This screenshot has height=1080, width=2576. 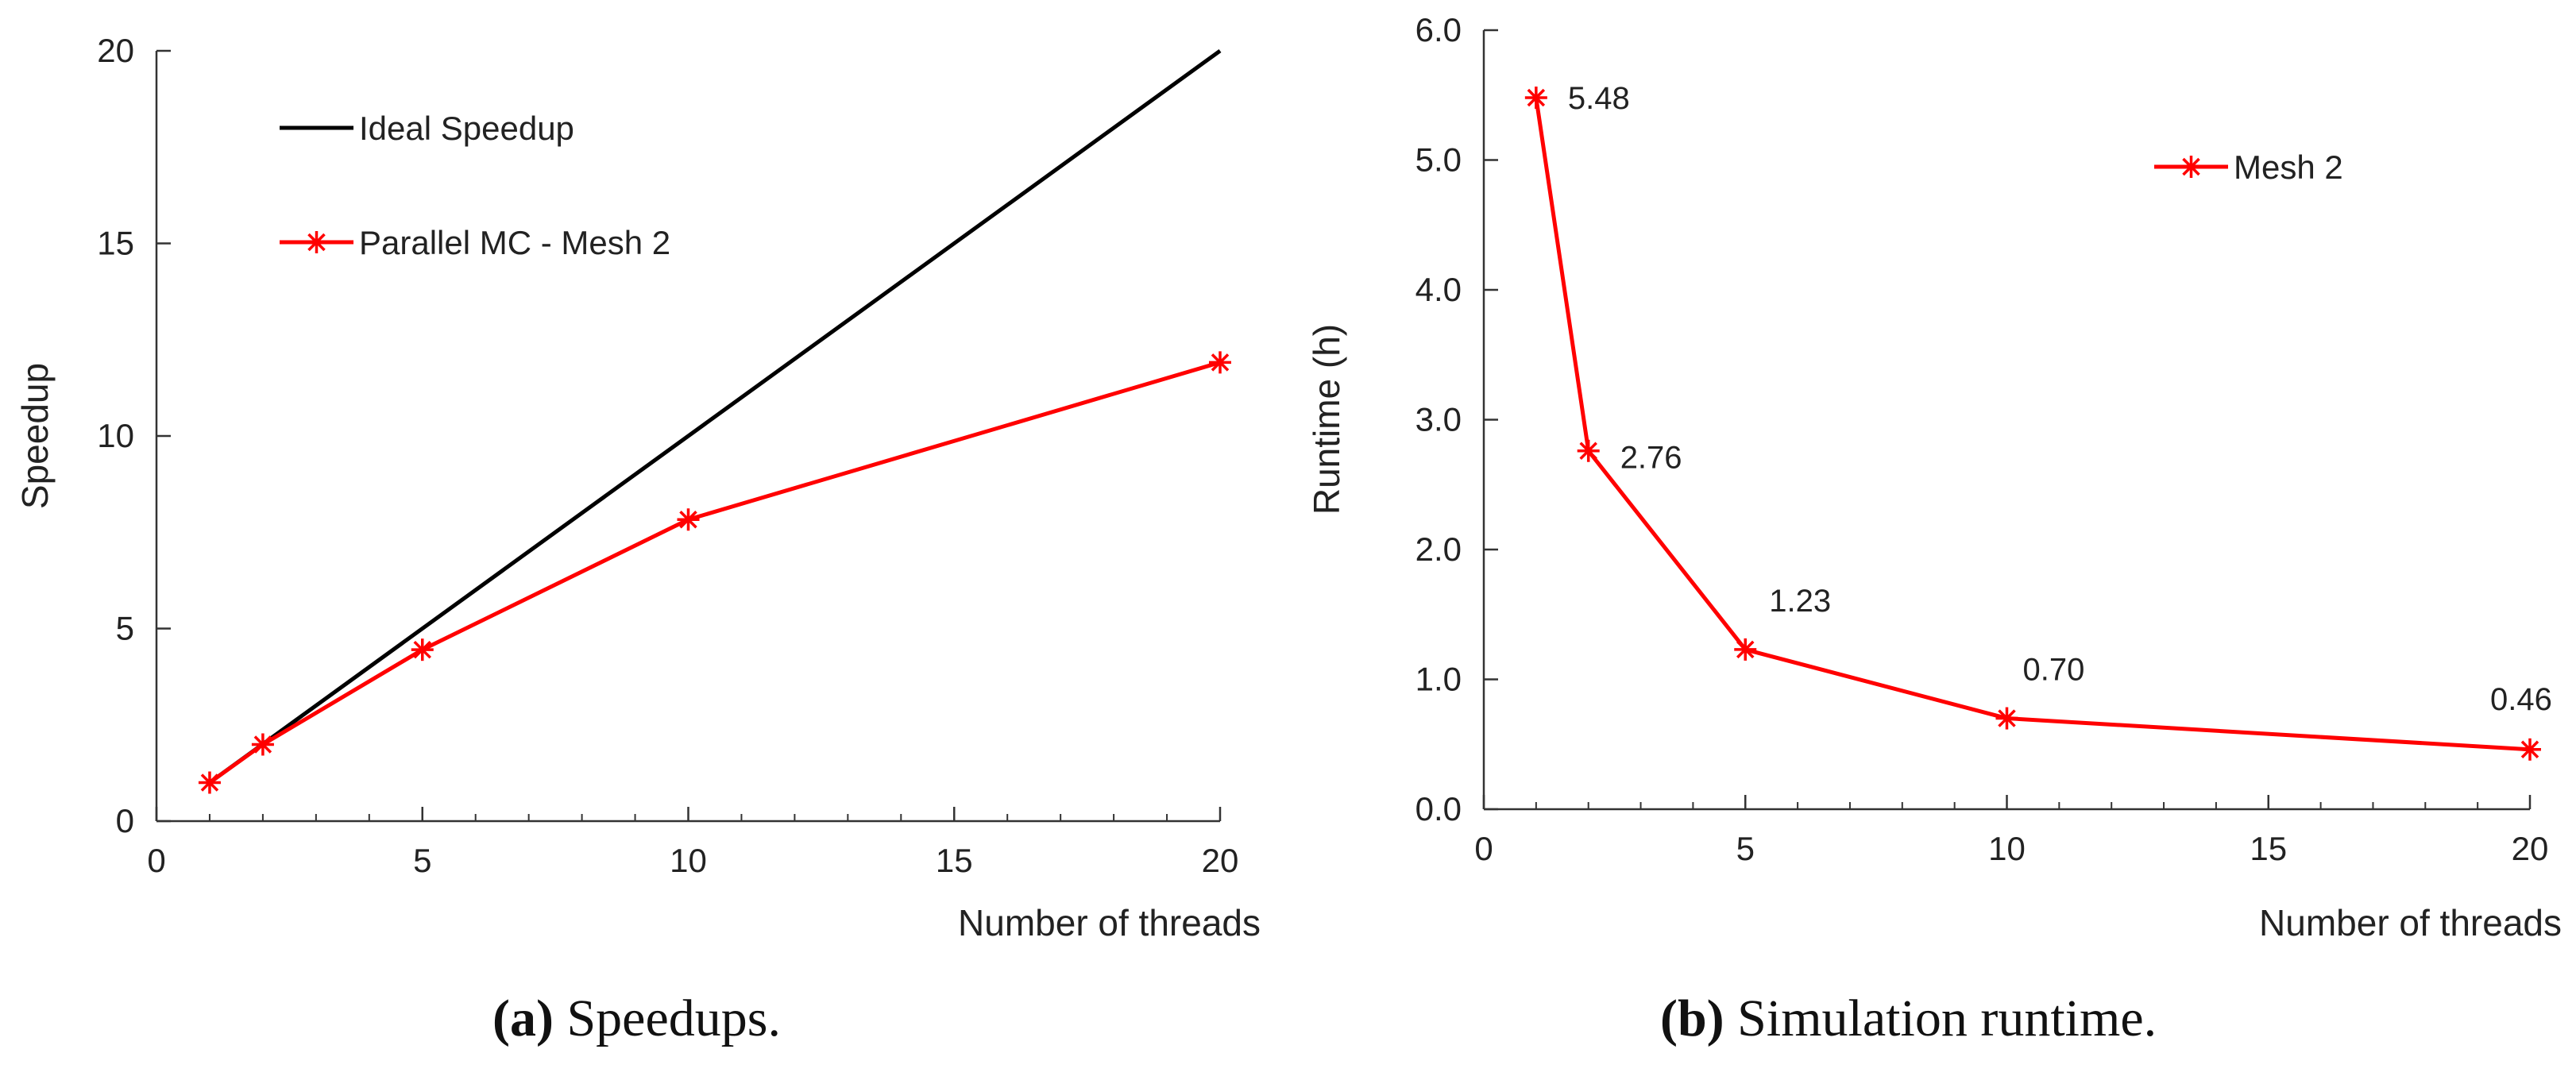 I want to click on chart-b-y-tick-label: 4.0, so click(x=1438, y=289).